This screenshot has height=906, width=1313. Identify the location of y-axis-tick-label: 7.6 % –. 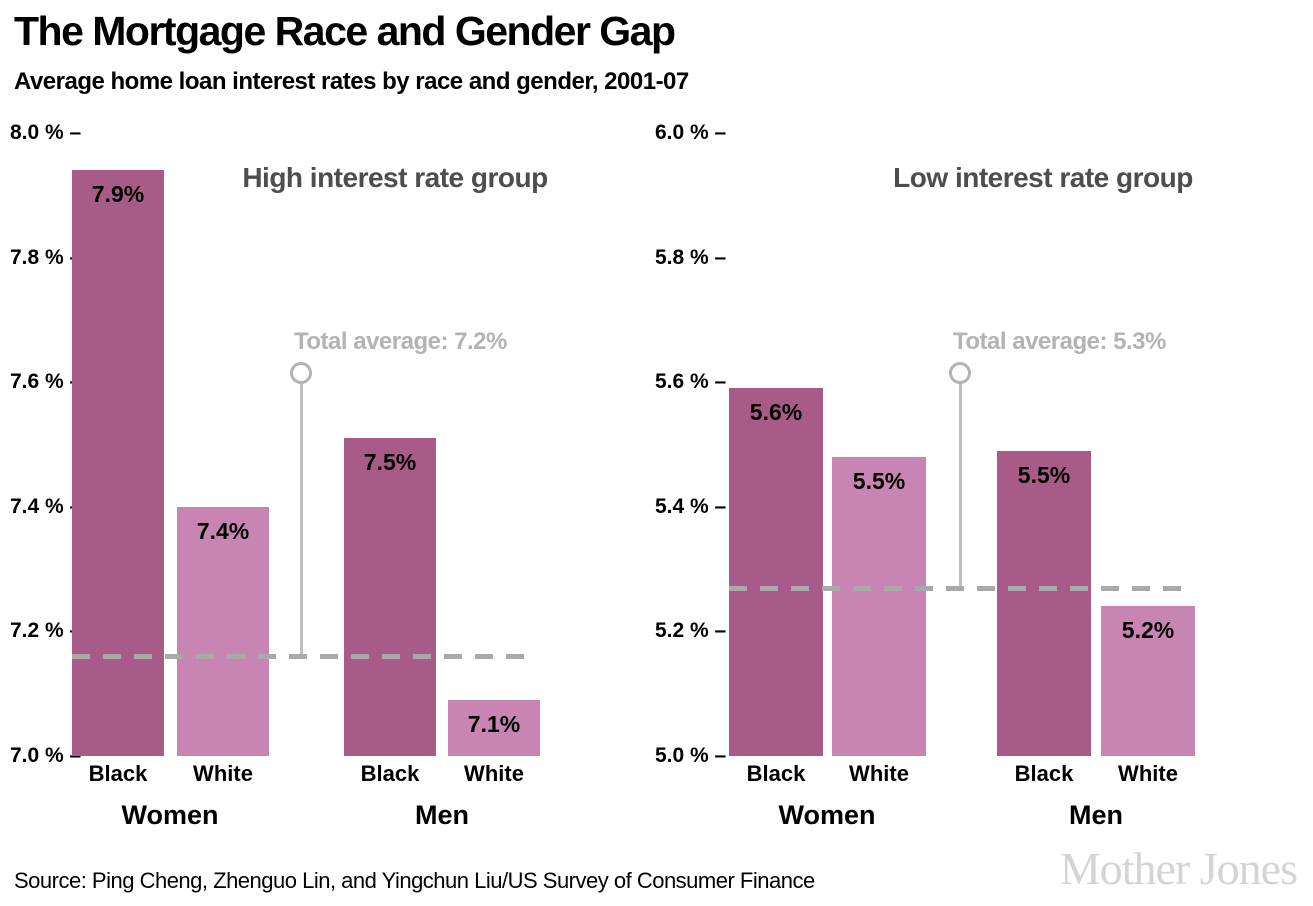
(46, 382).